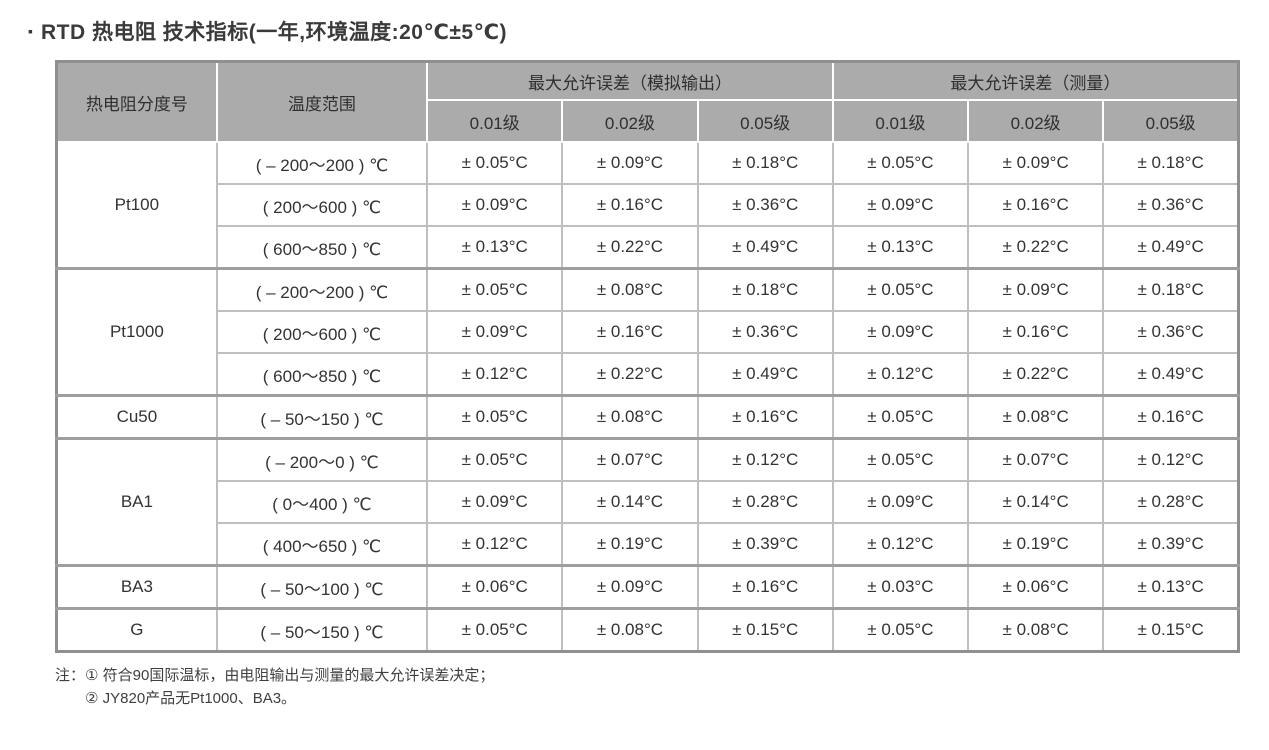 The image size is (1269, 750). What do you see at coordinates (322, 289) in the screenshot?
I see `cell-temp-range: ( – 200～200 ) ℃` at bounding box center [322, 289].